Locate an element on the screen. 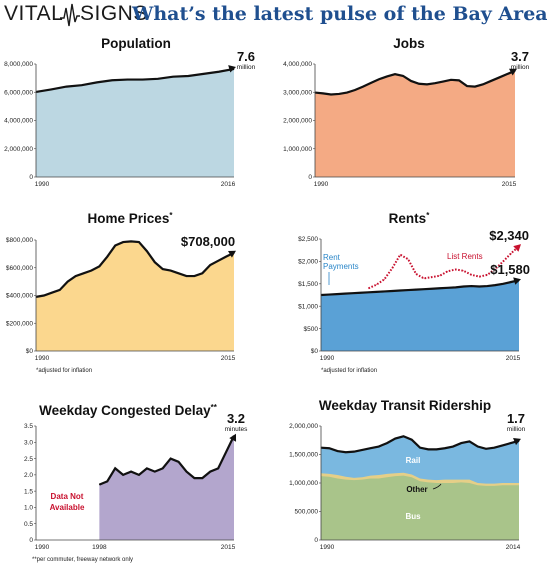  delay-x-tick-label: 1990 is located at coordinates (42, 547).